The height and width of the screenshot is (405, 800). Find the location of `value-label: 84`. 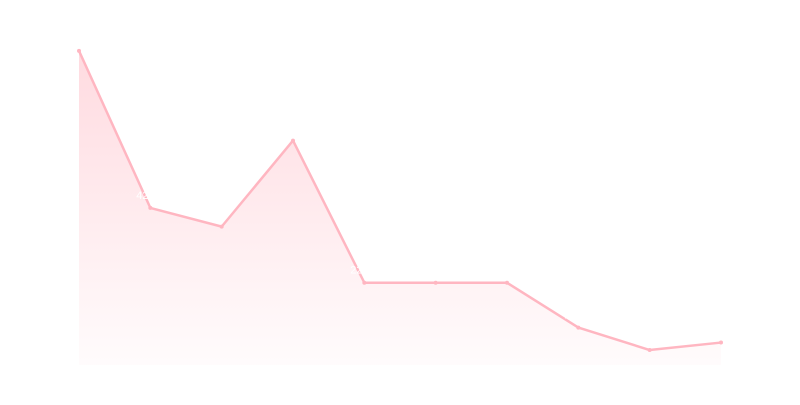

value-label: 84 is located at coordinates (71, 39).